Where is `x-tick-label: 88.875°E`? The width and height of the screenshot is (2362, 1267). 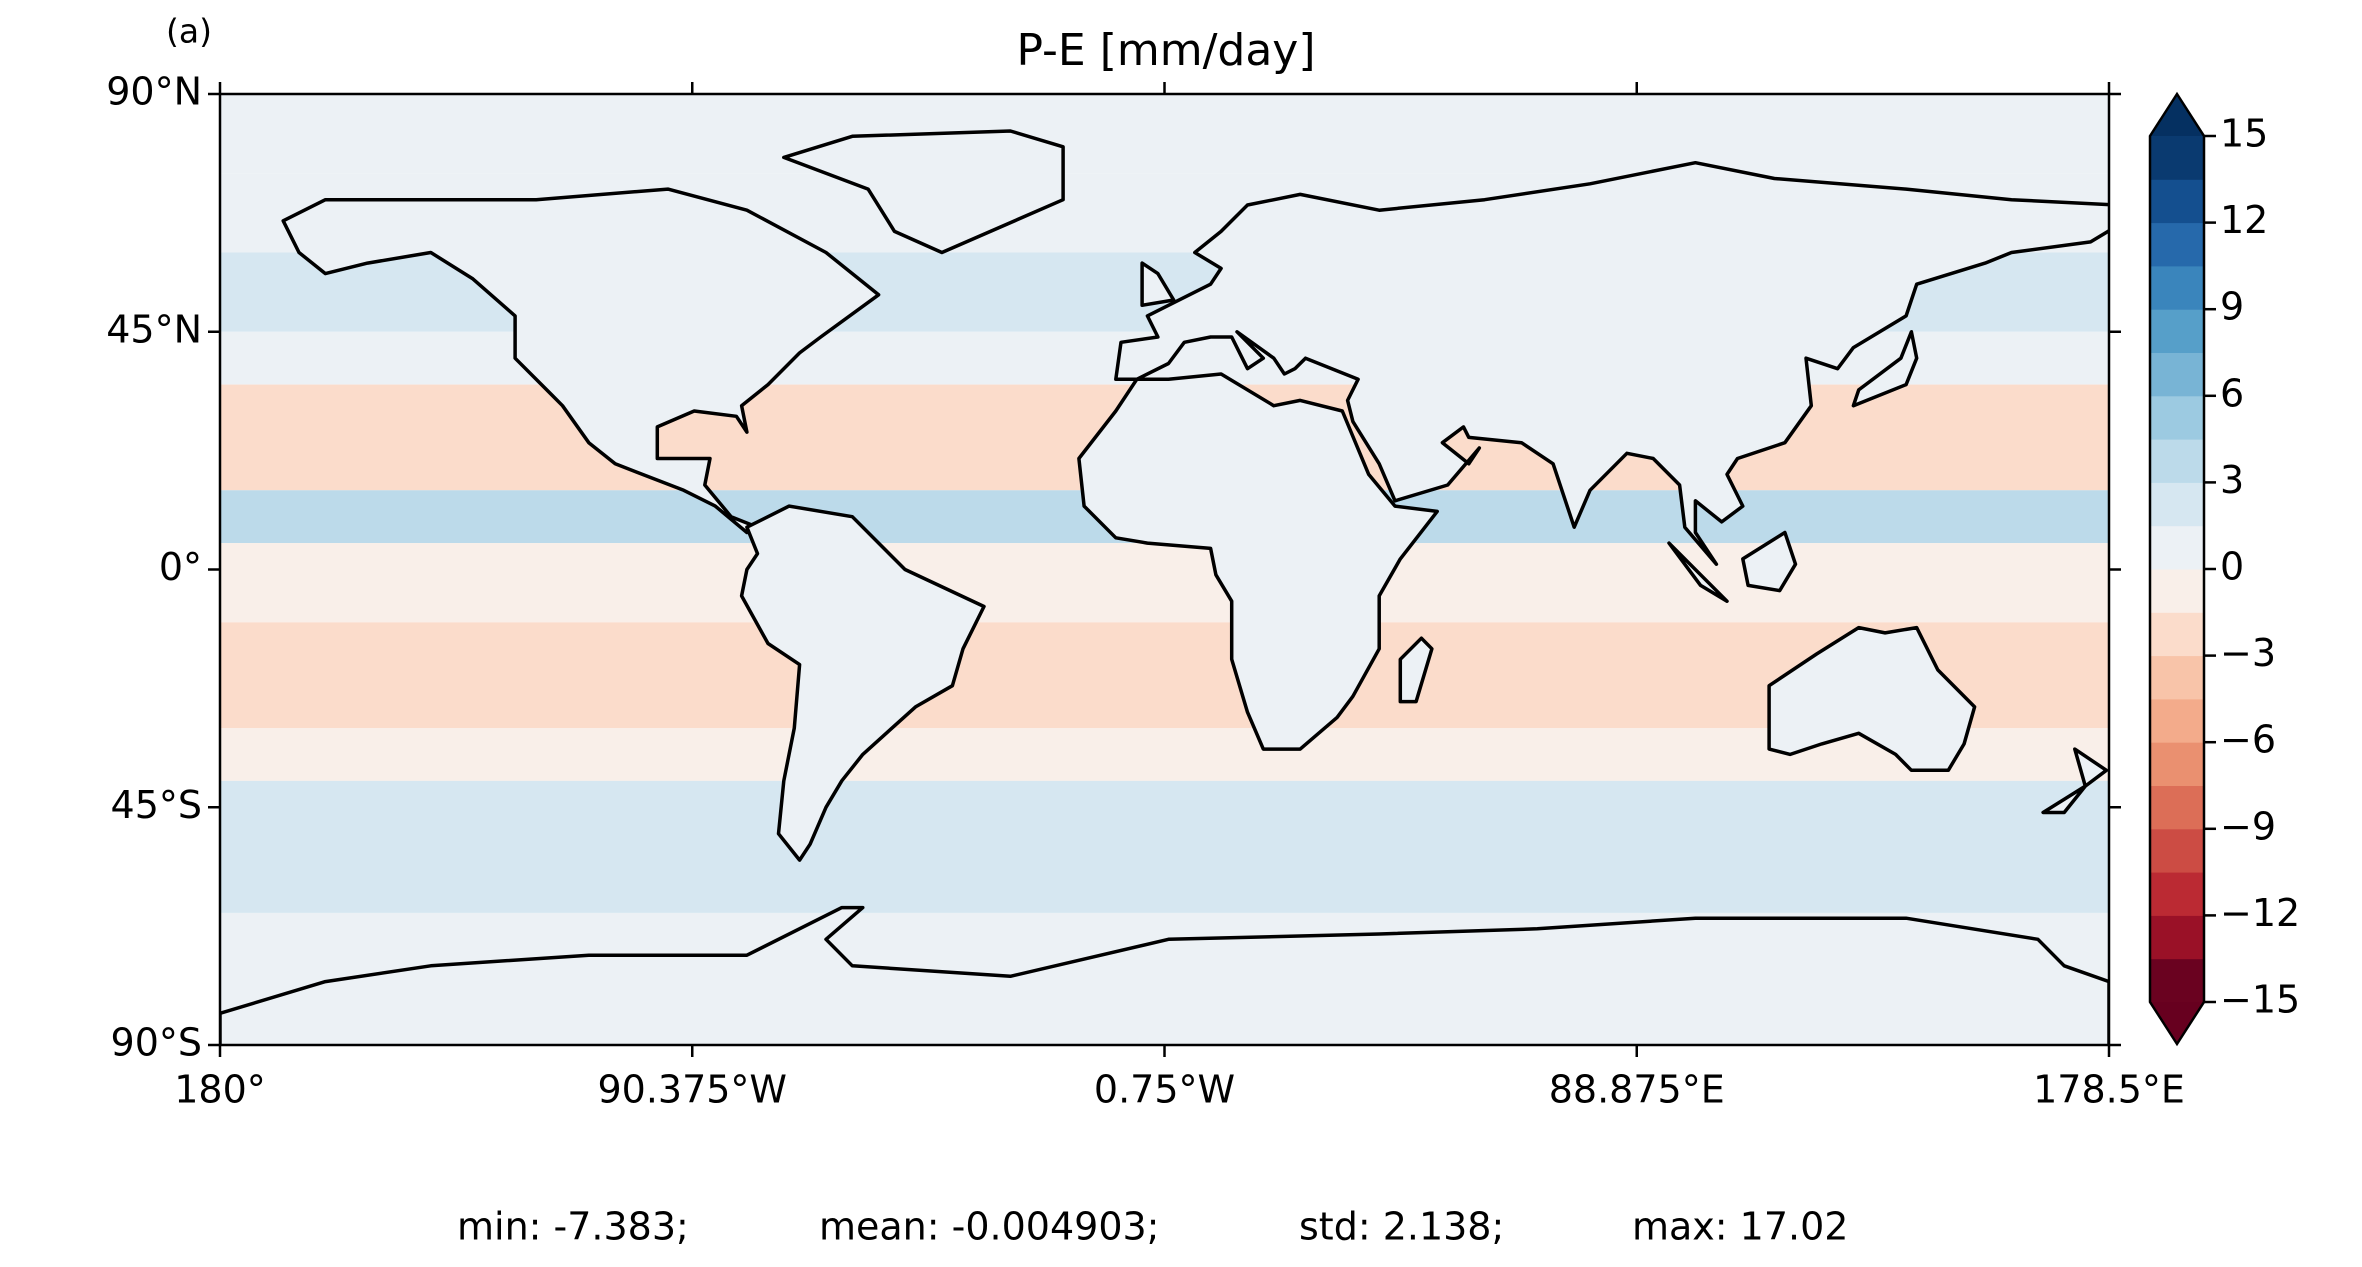 x-tick-label: 88.875°E is located at coordinates (1637, 1090).